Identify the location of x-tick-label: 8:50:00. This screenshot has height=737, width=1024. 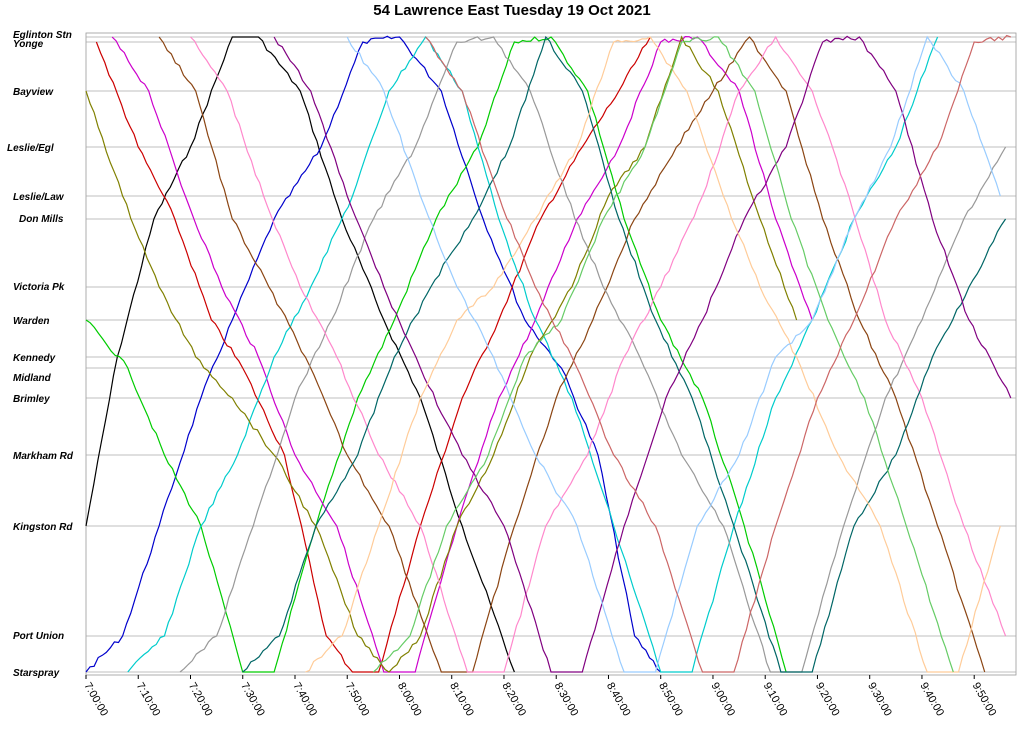
(670, 700).